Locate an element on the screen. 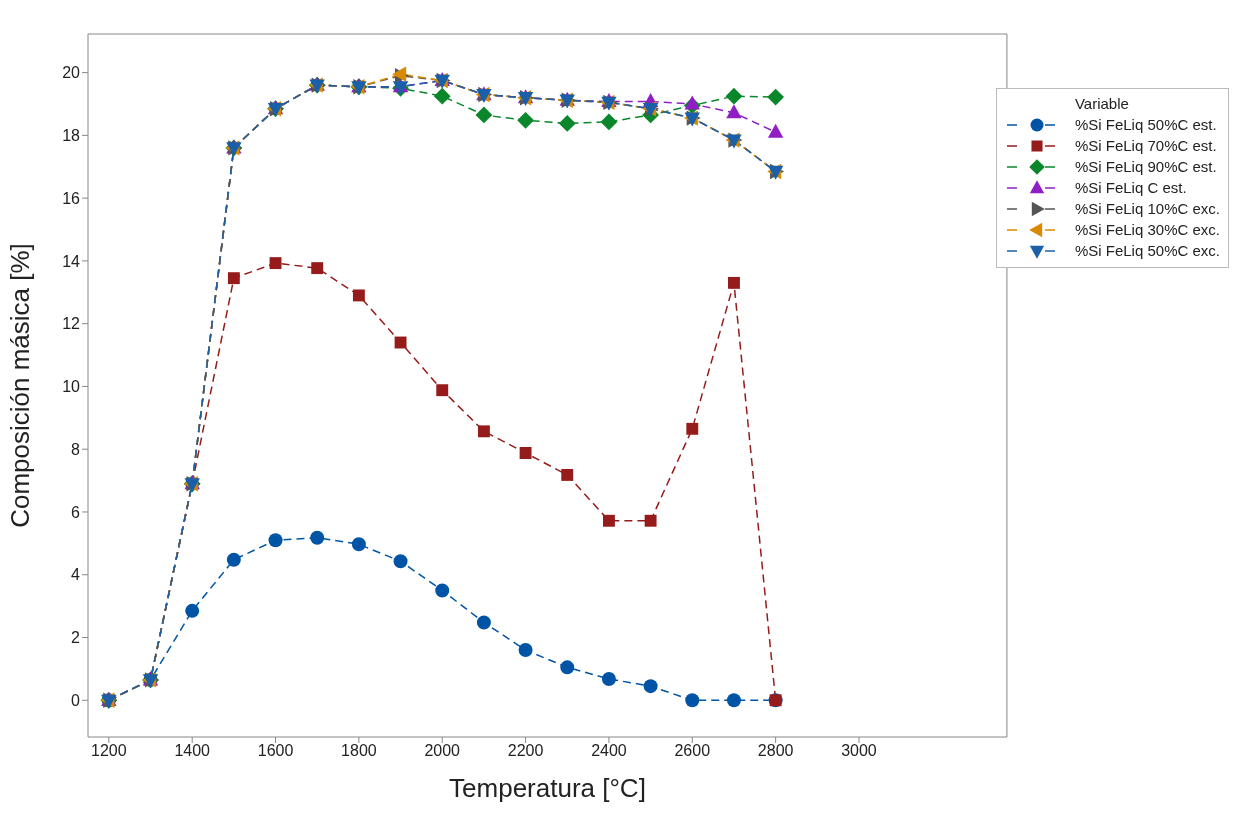 This screenshot has width=1259, height=835. y-tick-label: 16 is located at coordinates (71, 198).